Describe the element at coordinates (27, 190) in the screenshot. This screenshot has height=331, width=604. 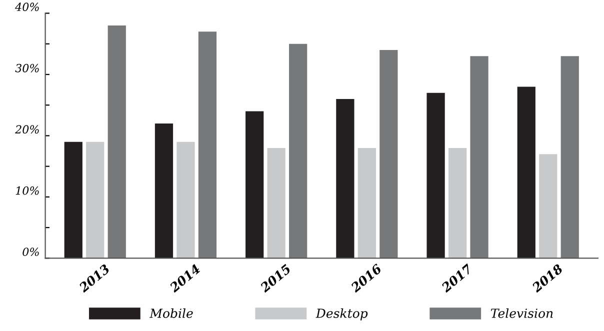
I see `y-tick-label: 10%` at that location.